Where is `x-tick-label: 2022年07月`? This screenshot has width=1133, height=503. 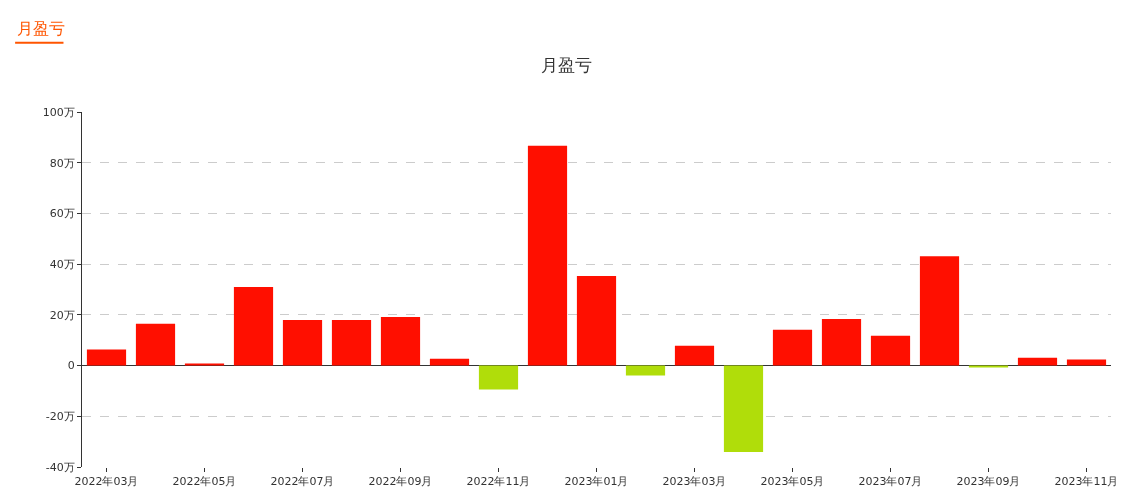
x-tick-label: 2022年07月 is located at coordinates (302, 482).